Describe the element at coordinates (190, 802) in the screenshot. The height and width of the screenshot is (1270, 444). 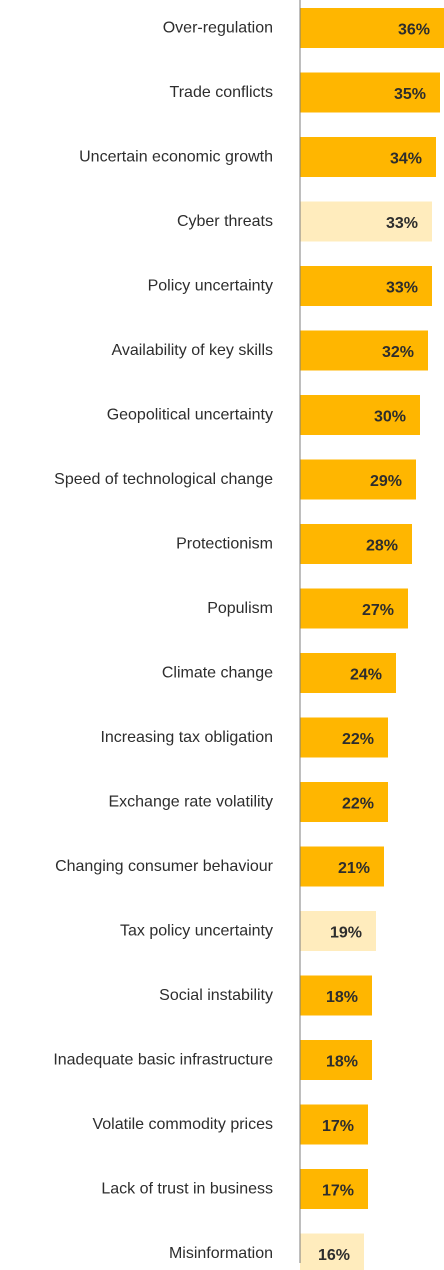
I see `category-label: Exchange rate volatility` at that location.